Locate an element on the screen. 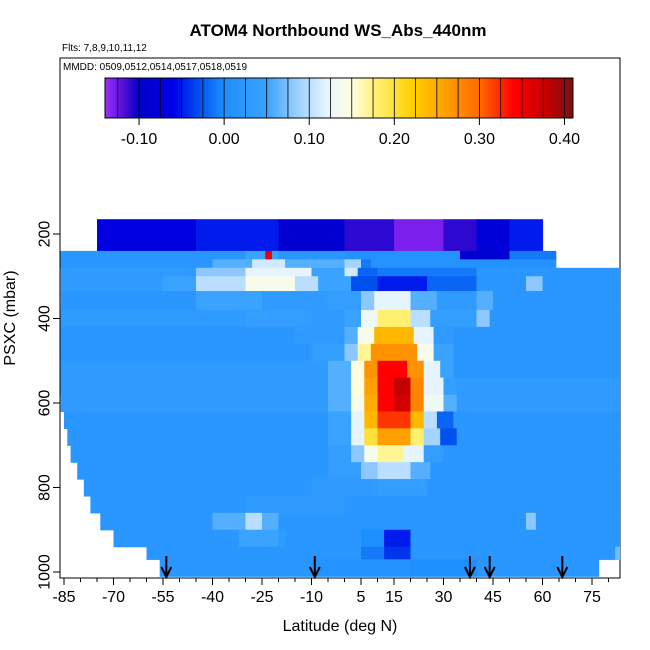 The height and width of the screenshot is (650, 650). colorbar-tick-label: 0.40 is located at coordinates (564, 139).